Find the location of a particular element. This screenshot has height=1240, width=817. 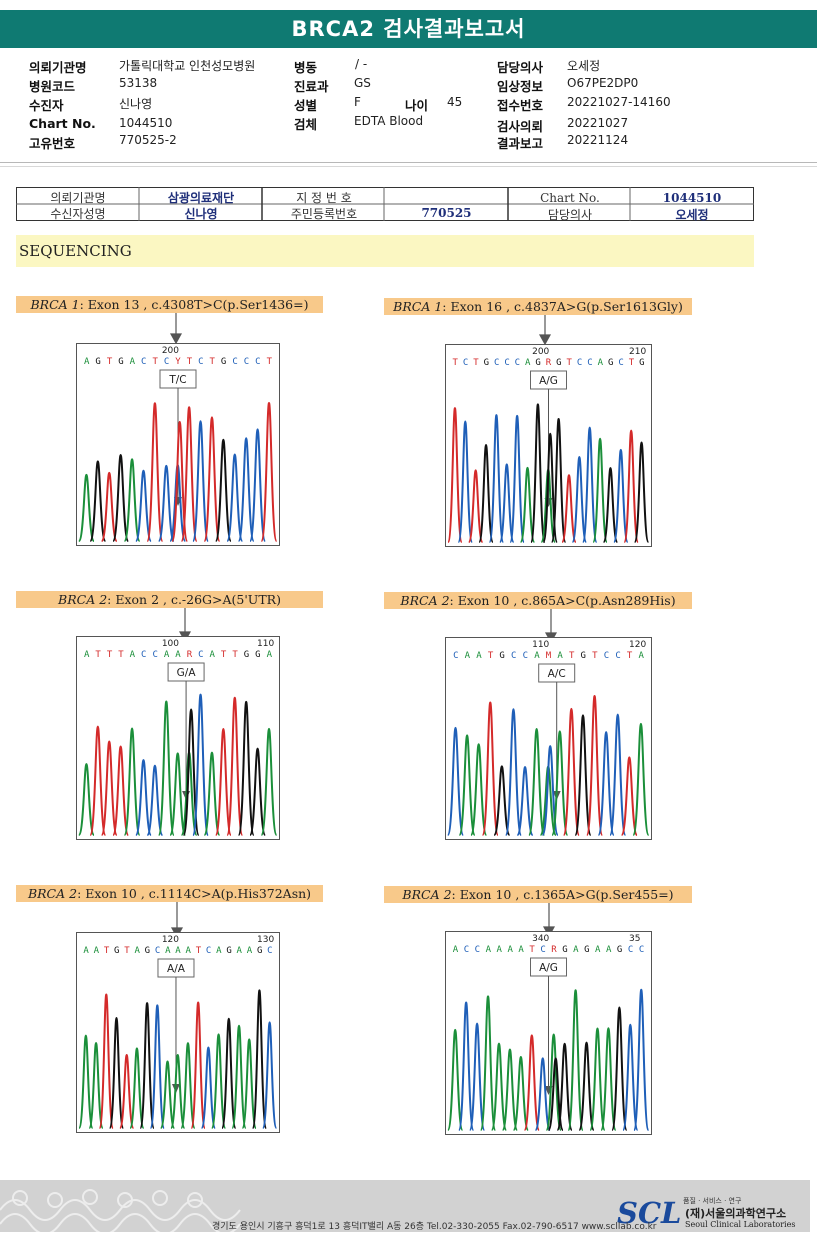

header-value: 신나영 is located at coordinates (136, 104).